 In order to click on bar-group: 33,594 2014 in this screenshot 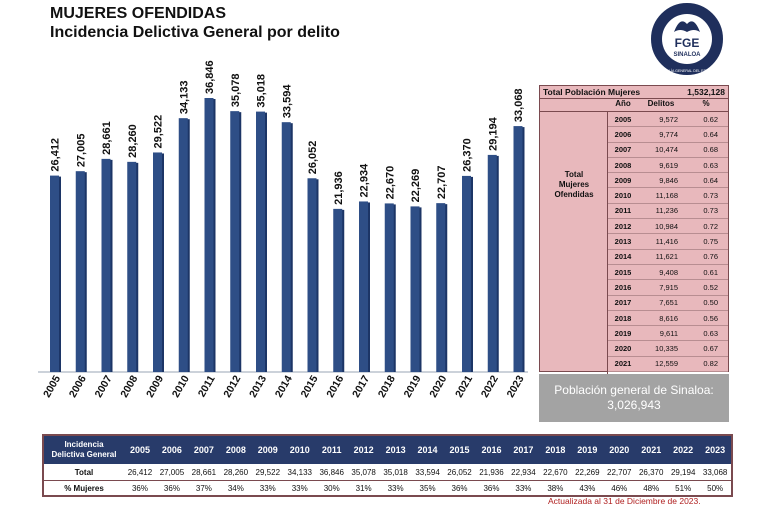, I will do `click(284, 242)`.